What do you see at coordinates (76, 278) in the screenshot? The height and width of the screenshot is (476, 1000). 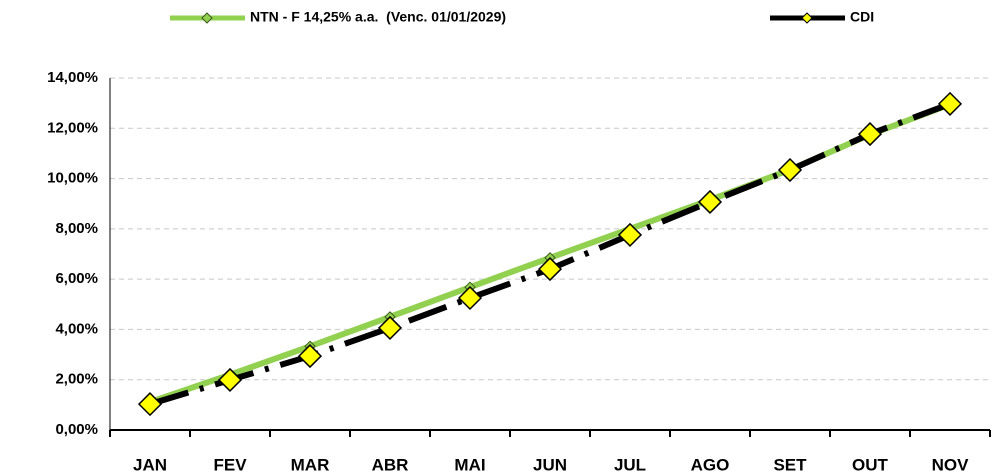 I see `y-tick-label: 6,00%` at bounding box center [76, 278].